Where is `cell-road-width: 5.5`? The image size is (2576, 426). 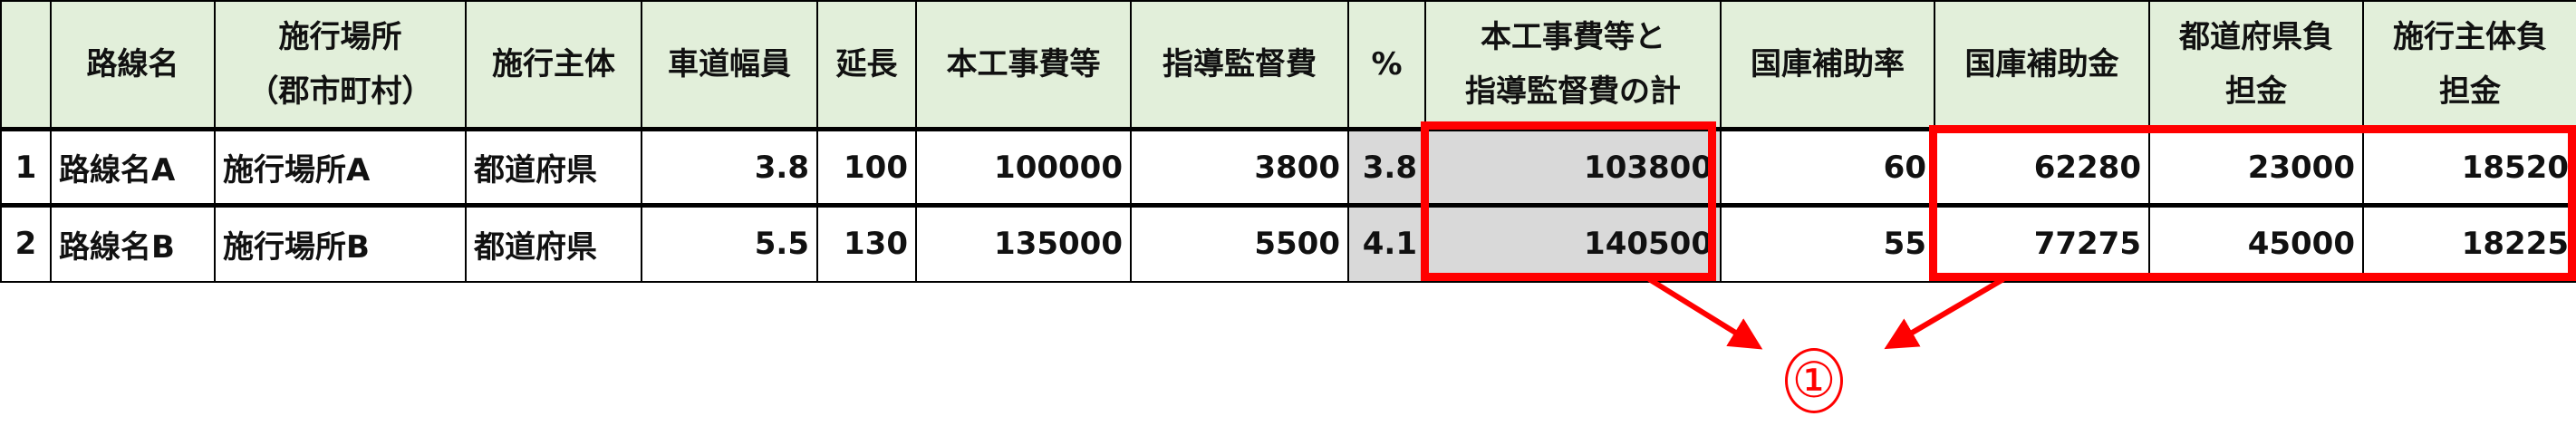 cell-road-width: 5.5 is located at coordinates (729, 243).